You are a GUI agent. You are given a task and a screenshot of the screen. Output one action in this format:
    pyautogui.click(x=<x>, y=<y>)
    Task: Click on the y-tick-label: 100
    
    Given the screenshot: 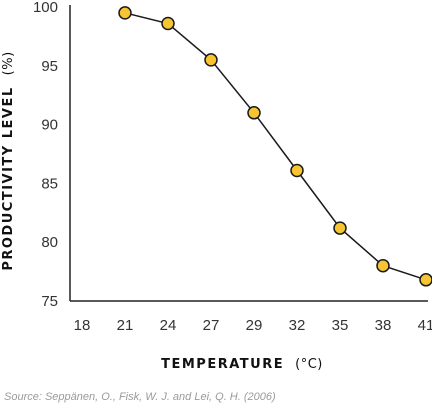 What is the action you would take?
    pyautogui.click(x=45, y=8)
    